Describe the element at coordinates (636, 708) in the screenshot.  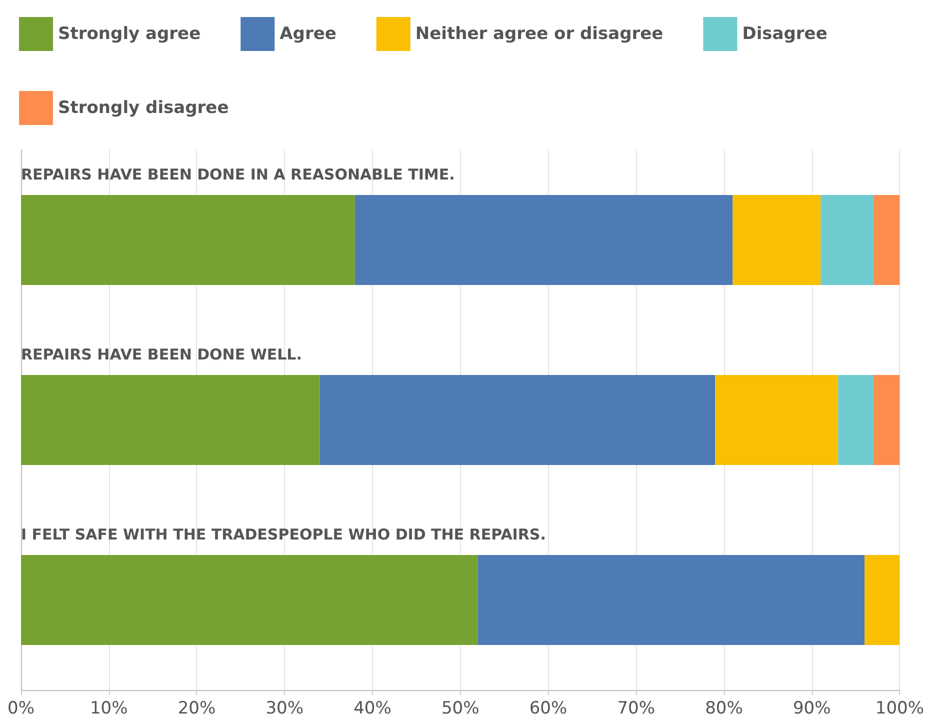
I see `x-tick-label: 70%` at that location.